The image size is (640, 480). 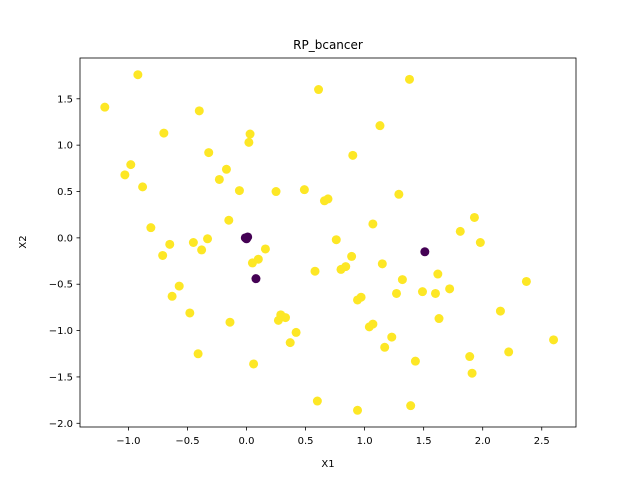 What do you see at coordinates (365, 441) in the screenshot?
I see `x-tick-label: 1.0` at bounding box center [365, 441].